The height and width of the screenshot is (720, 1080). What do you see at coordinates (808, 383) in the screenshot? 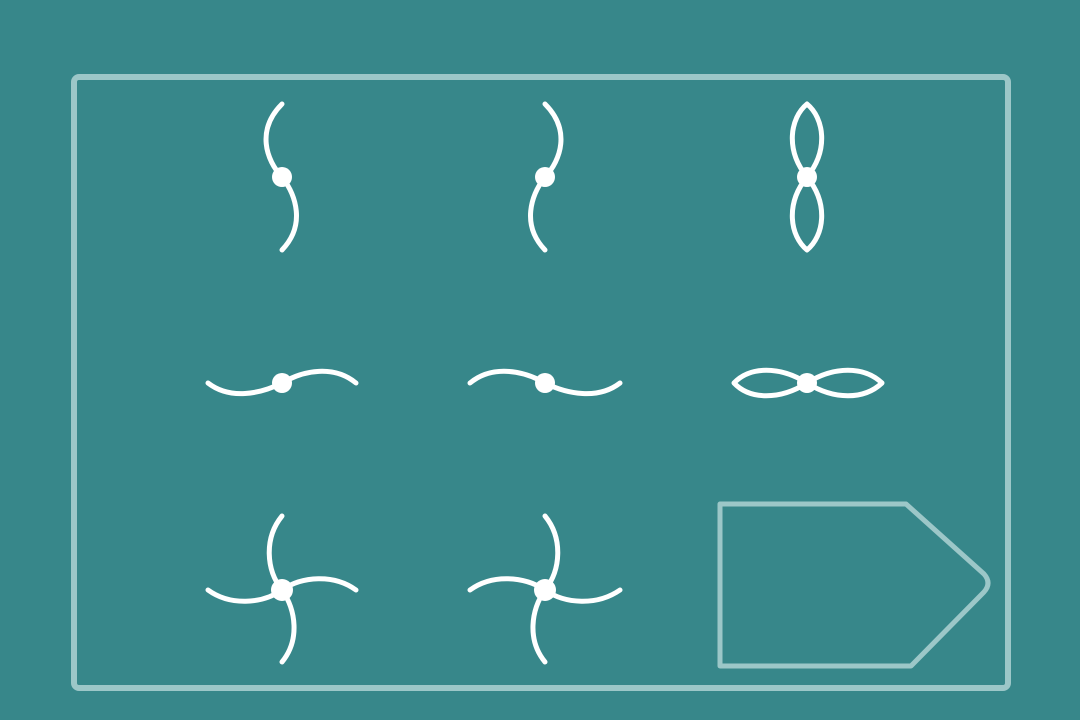
I see `horizontal-figure-eight-icon` at bounding box center [808, 383].